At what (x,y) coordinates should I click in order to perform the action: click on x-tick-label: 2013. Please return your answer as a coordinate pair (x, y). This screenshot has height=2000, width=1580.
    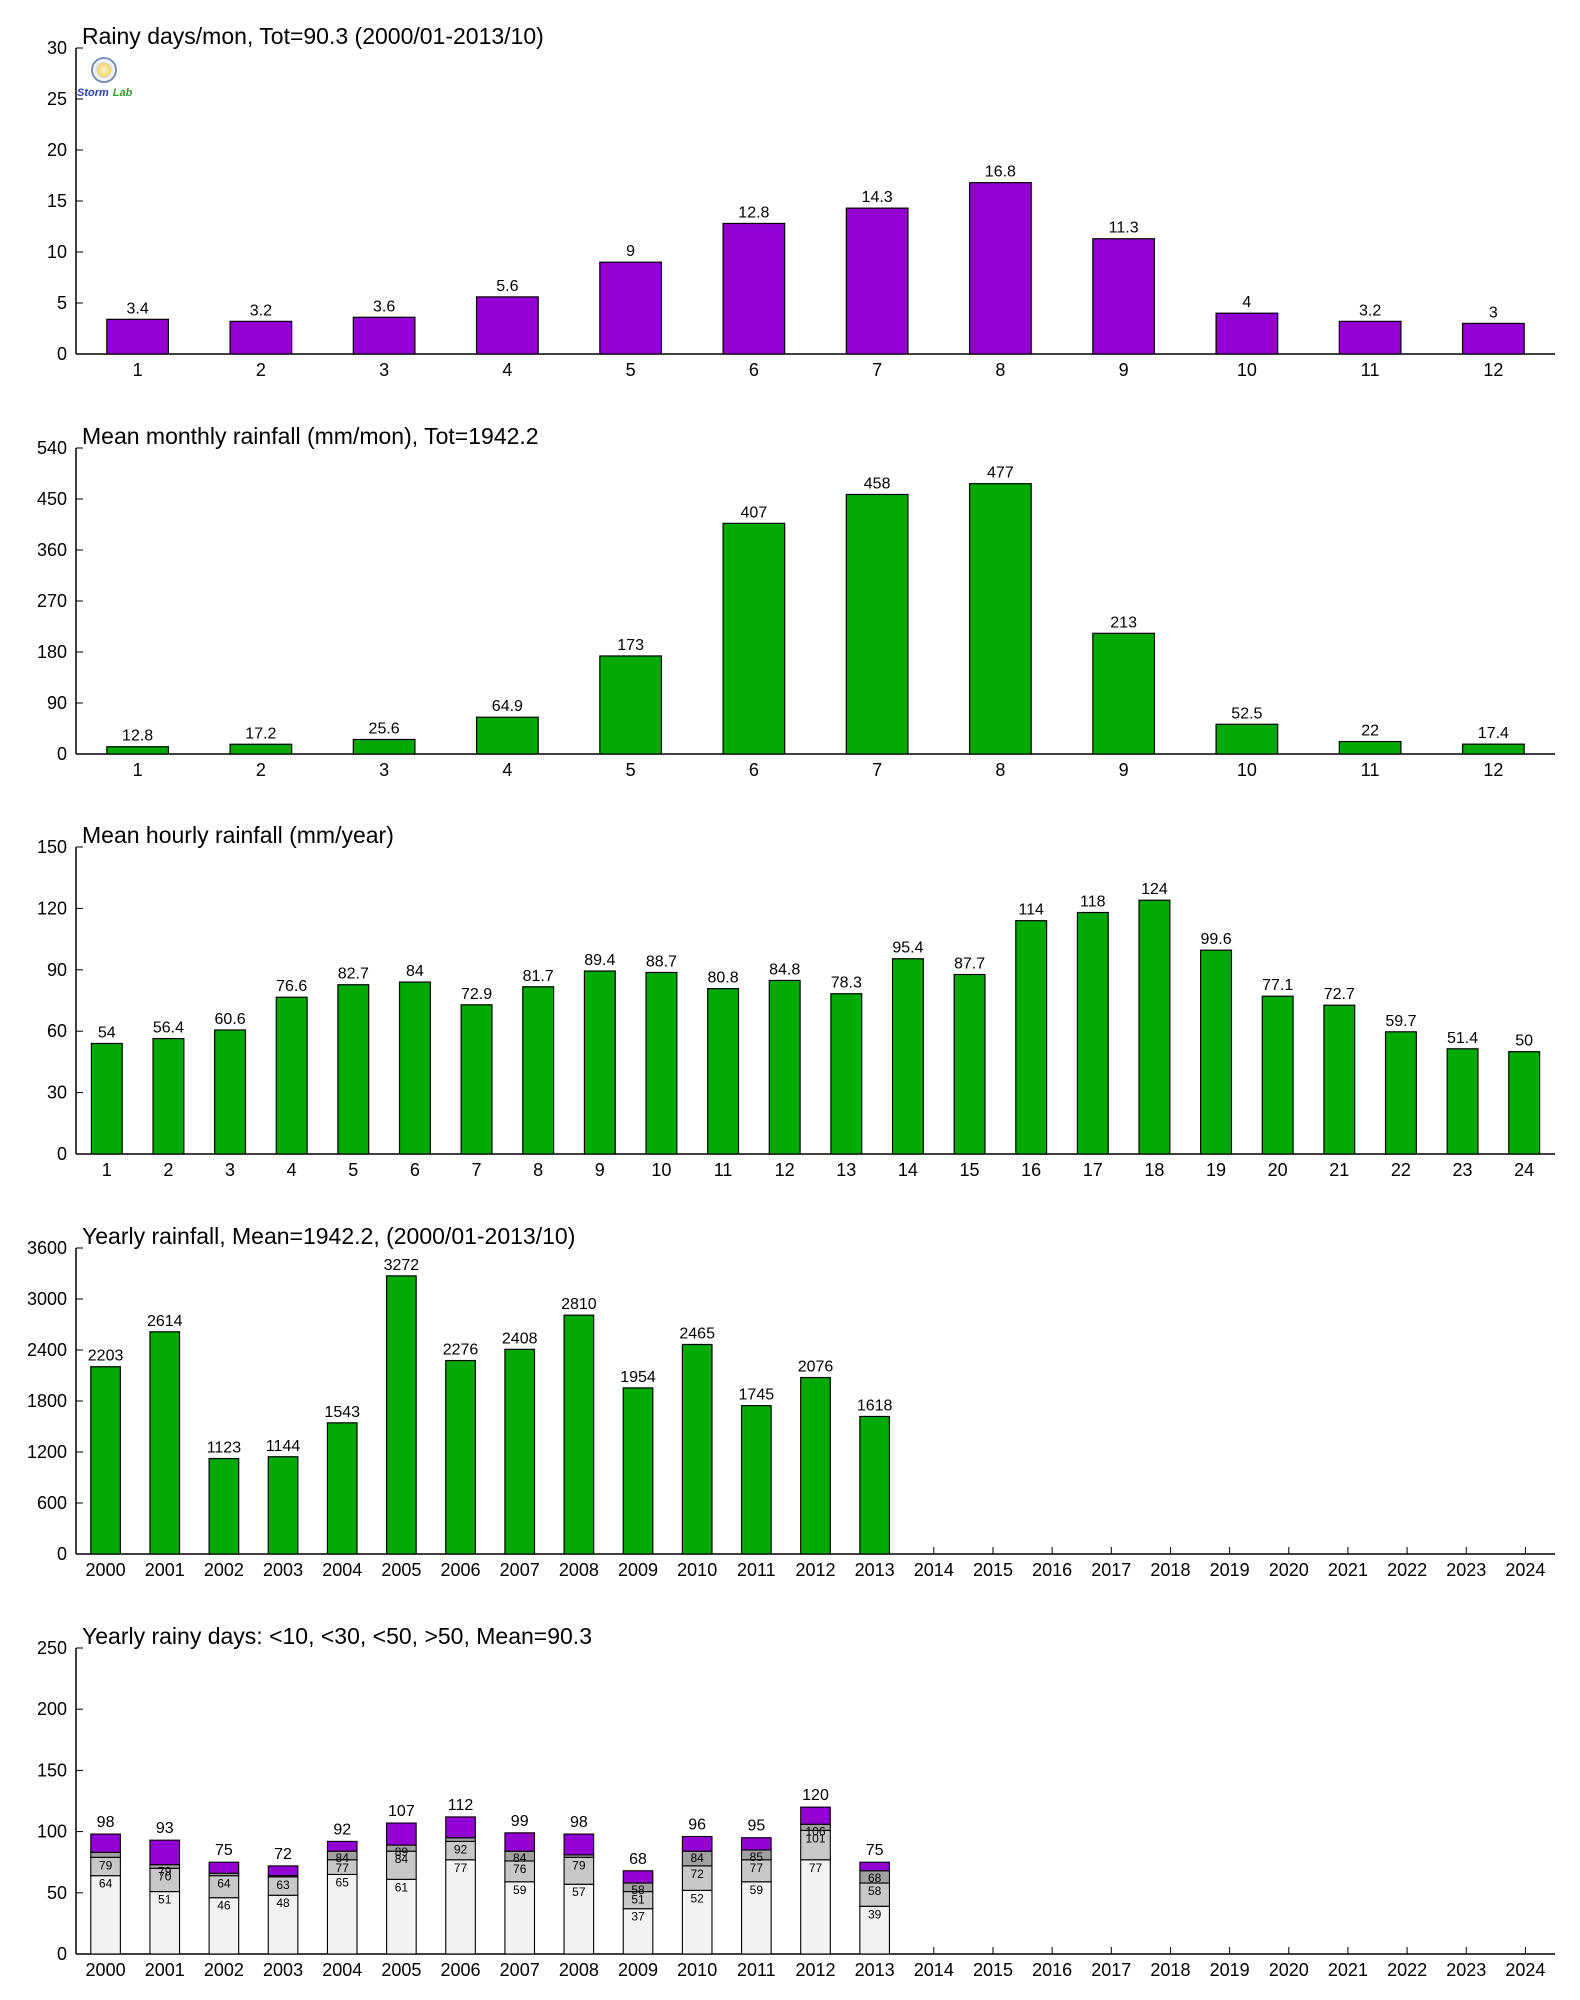
    Looking at the image, I should click on (875, 1570).